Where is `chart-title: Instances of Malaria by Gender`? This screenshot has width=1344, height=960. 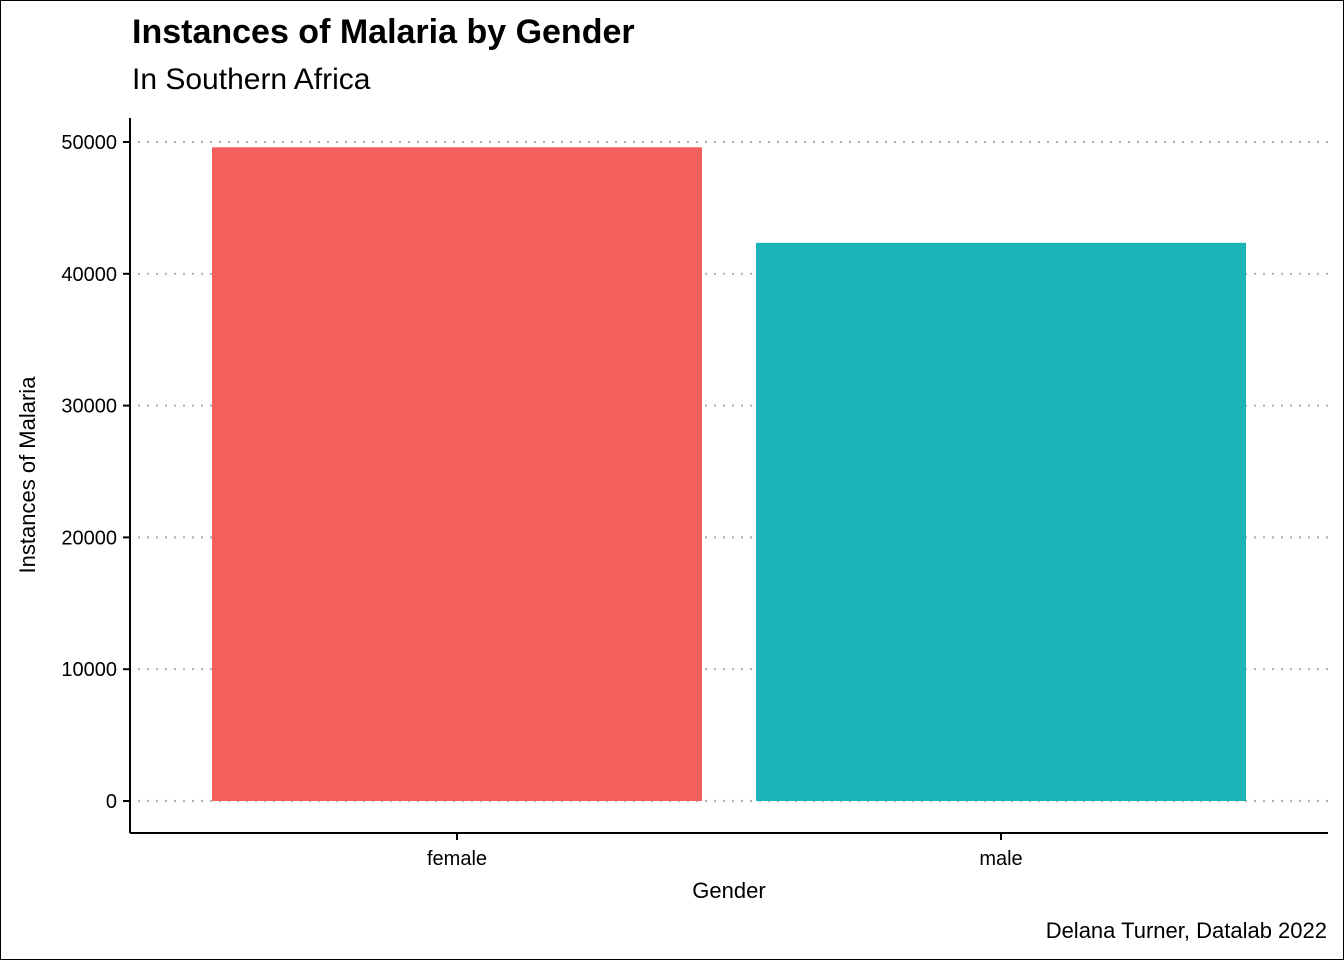
chart-title: Instances of Malaria by Gender is located at coordinates (383, 32).